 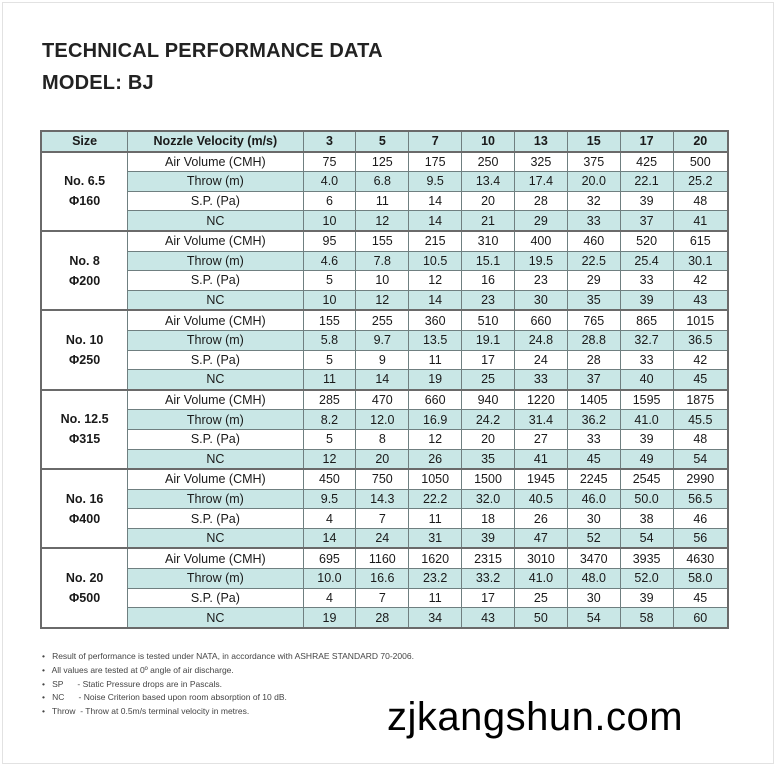 I want to click on value-cell: 35, so click(x=593, y=300).